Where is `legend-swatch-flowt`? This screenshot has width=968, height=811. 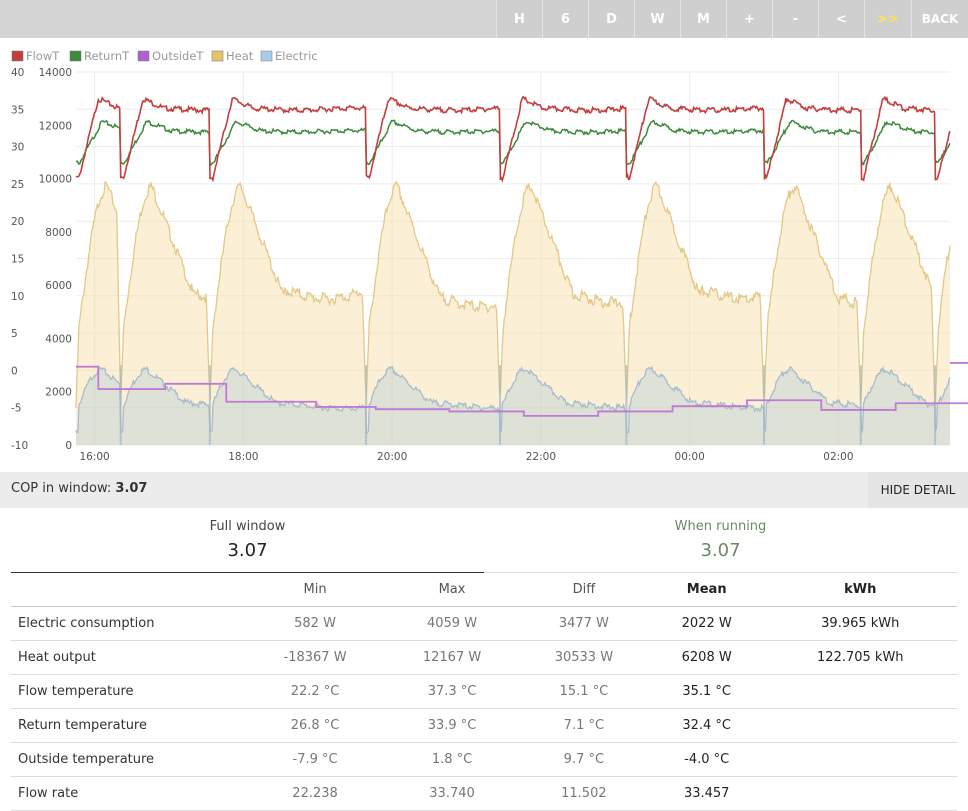
legend-swatch-flowt is located at coordinates (17, 56).